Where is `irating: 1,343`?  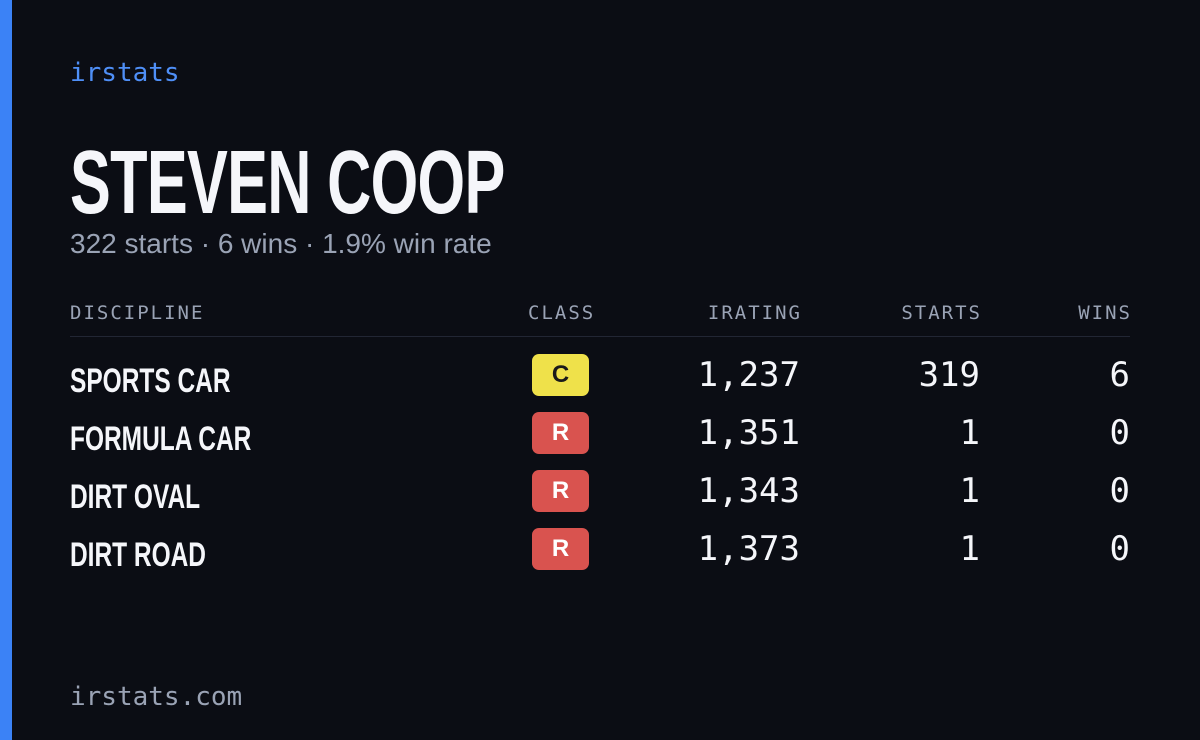 irating: 1,343 is located at coordinates (748, 491).